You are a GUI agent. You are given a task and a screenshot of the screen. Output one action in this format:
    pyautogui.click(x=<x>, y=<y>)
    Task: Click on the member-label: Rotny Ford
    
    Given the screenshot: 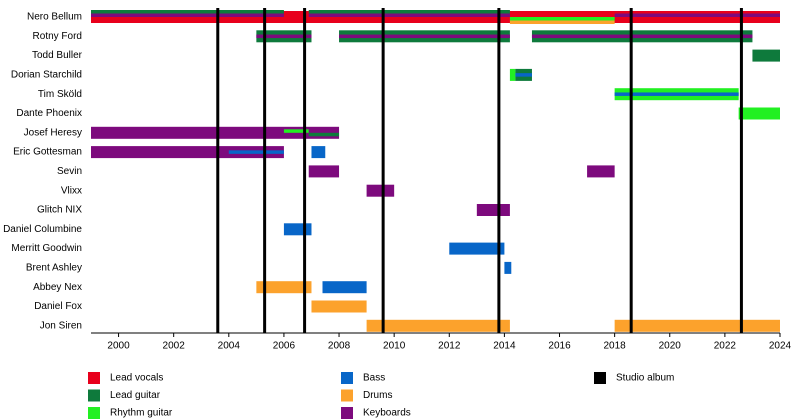 What is the action you would take?
    pyautogui.click(x=57, y=36)
    